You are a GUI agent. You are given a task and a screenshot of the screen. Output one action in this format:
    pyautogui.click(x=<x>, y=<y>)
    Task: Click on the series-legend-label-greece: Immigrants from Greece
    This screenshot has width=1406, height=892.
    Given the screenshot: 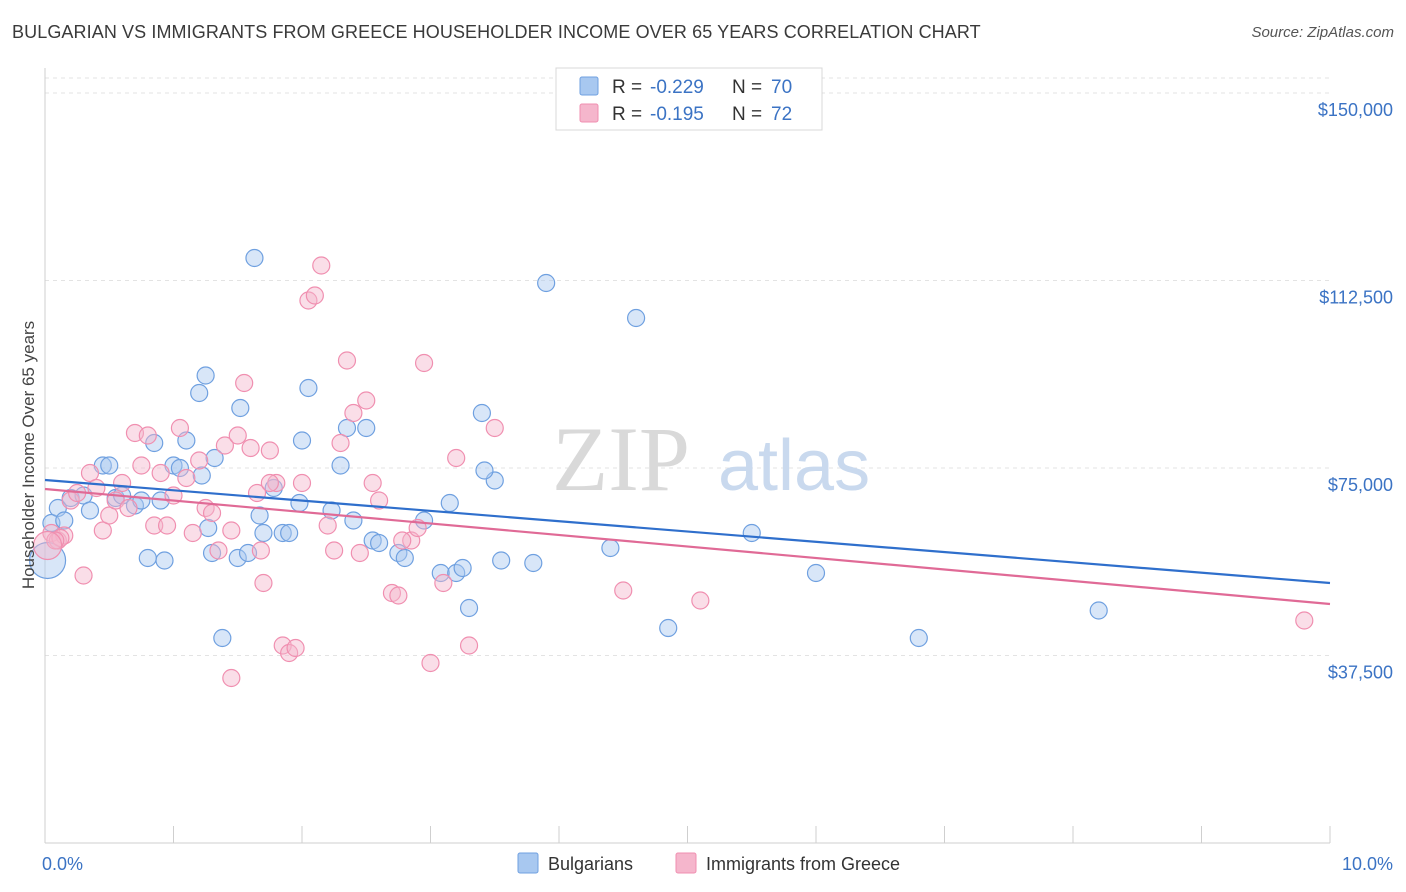 What is the action you would take?
    pyautogui.click(x=803, y=864)
    